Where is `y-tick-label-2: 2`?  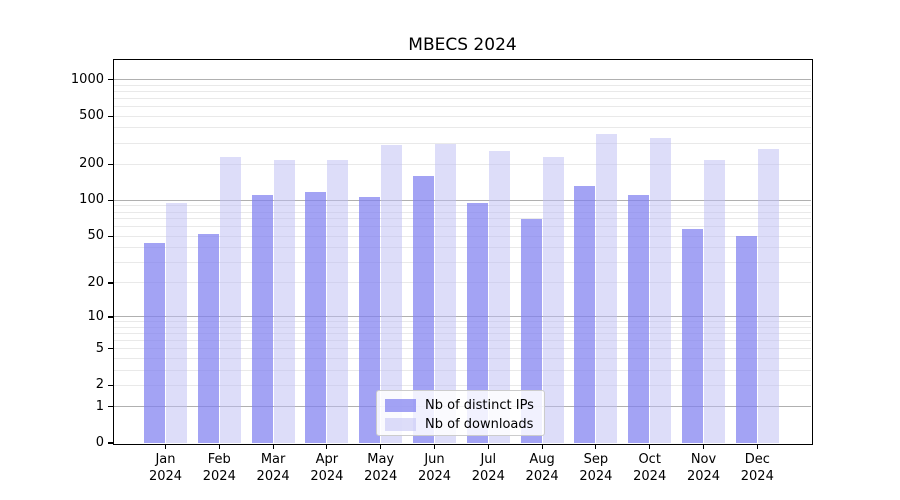 y-tick-label-2: 2 is located at coordinates (99, 385).